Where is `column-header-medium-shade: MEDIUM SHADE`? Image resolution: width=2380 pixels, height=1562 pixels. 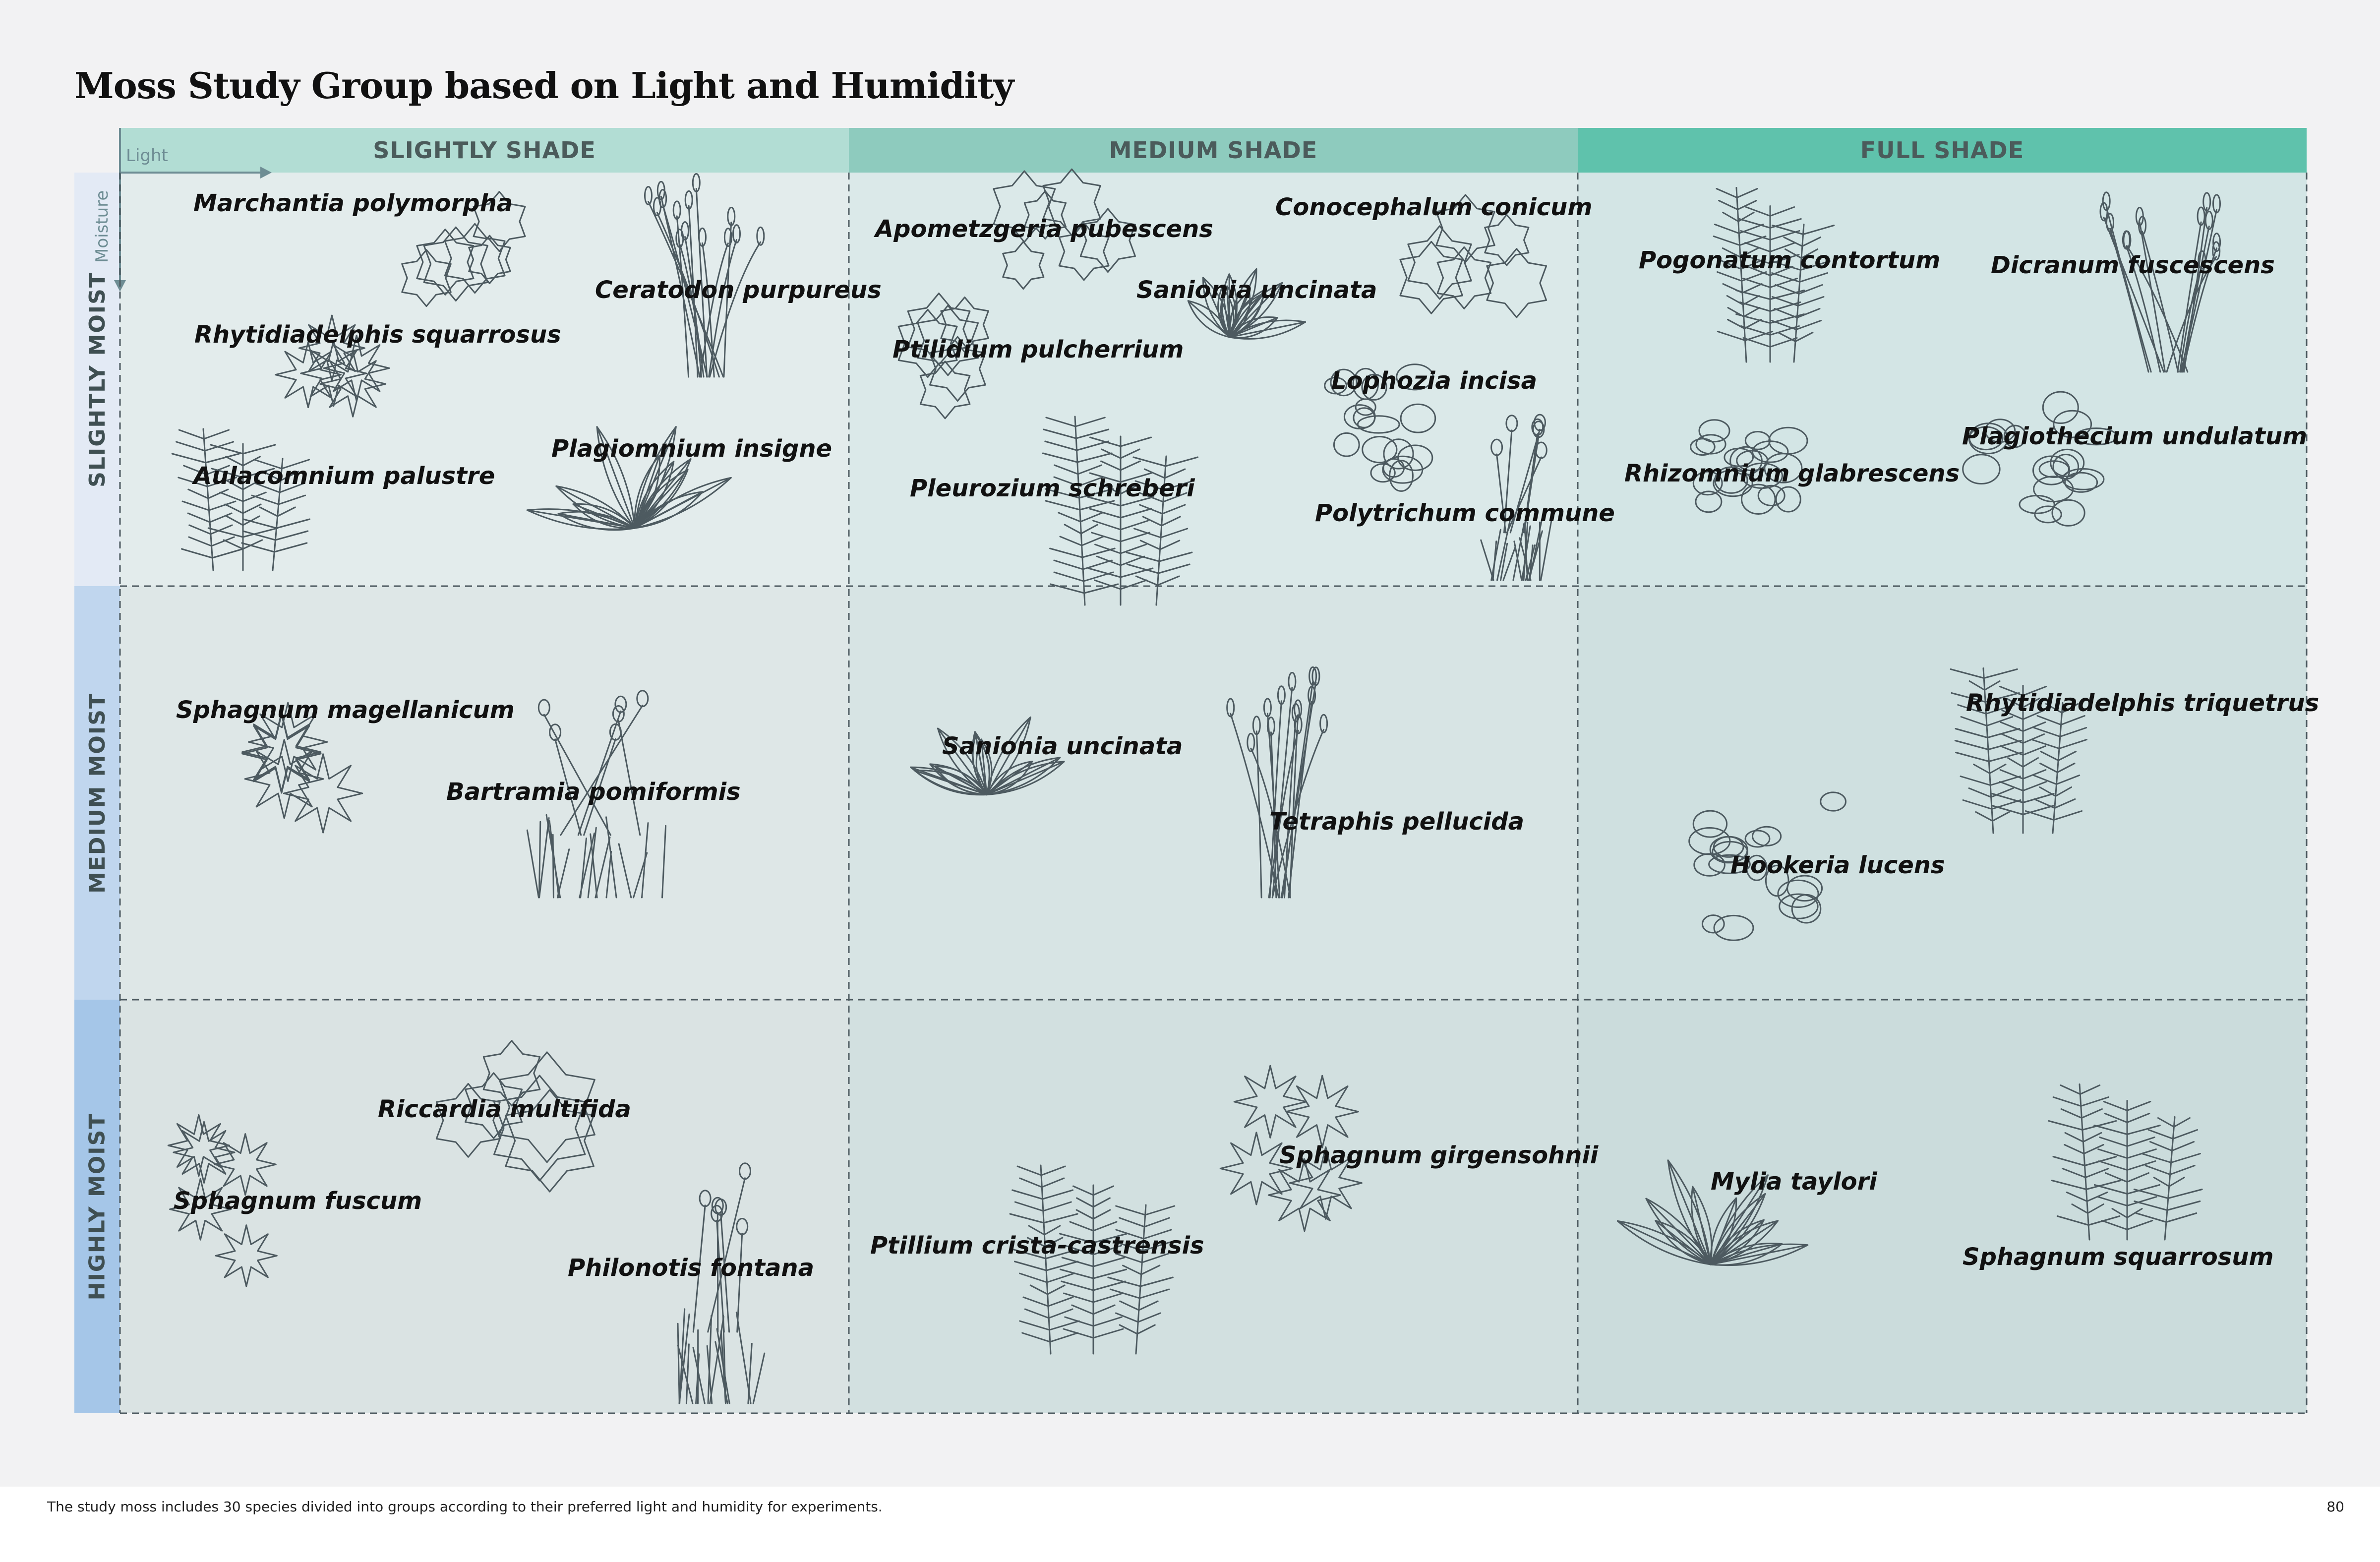
column-header-medium-shade: MEDIUM SHADE is located at coordinates (1213, 150).